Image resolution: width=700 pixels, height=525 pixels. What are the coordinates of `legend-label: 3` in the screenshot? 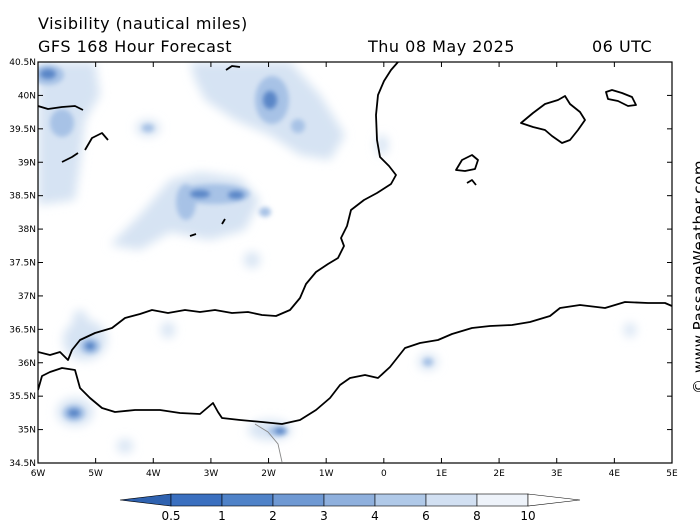 It's located at (324, 516).